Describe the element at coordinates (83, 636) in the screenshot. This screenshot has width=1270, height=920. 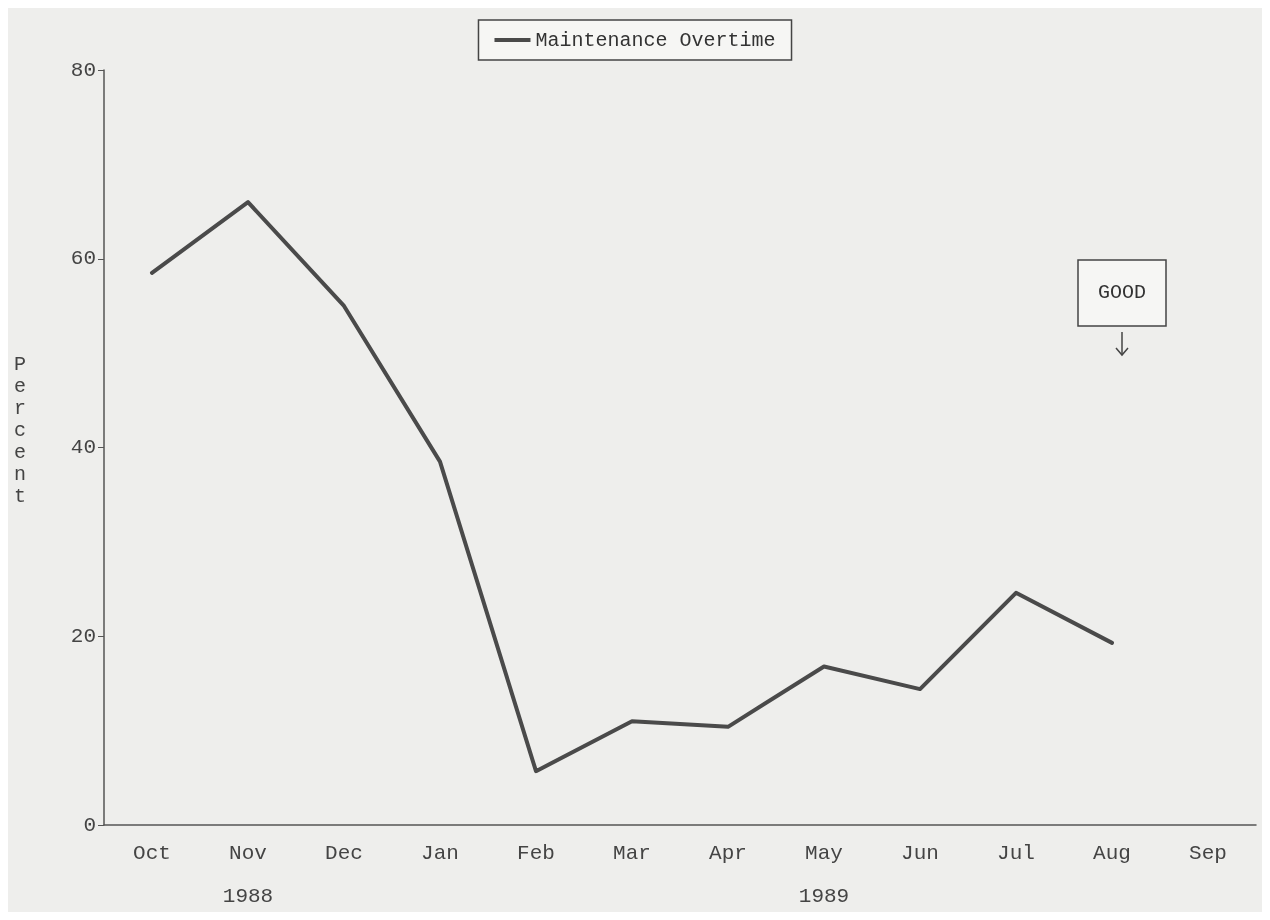
I see `y-tick-label: 20` at that location.